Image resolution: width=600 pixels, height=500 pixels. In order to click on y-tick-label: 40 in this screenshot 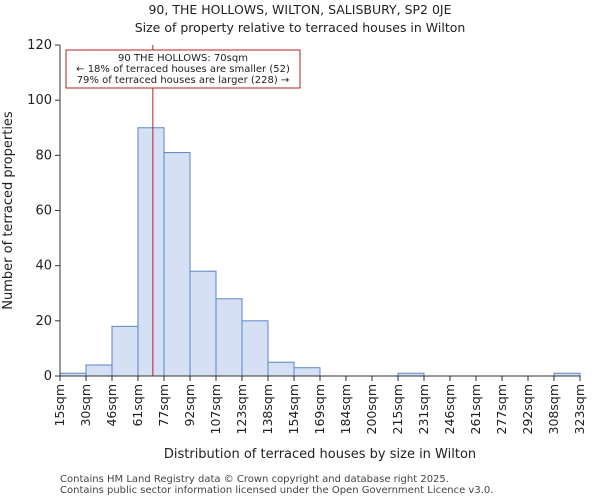, I will do `click(43, 266)`.